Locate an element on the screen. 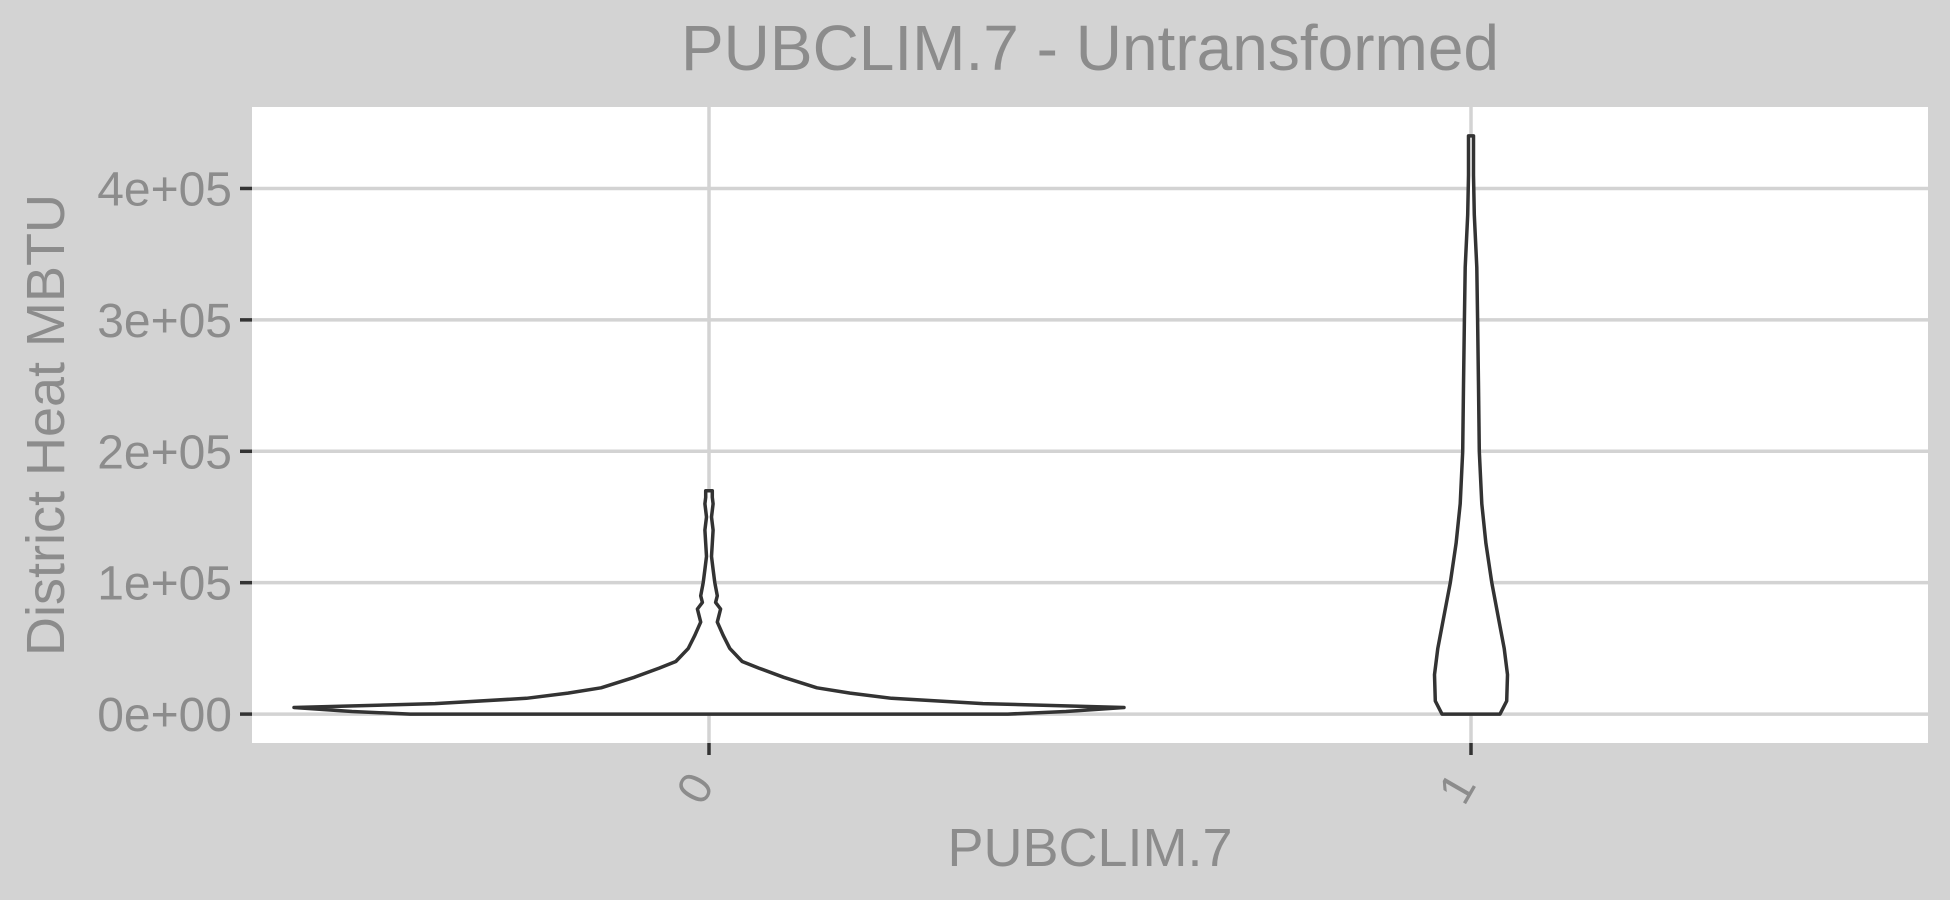  y-tick-label: 0e+00 is located at coordinates (164, 715).